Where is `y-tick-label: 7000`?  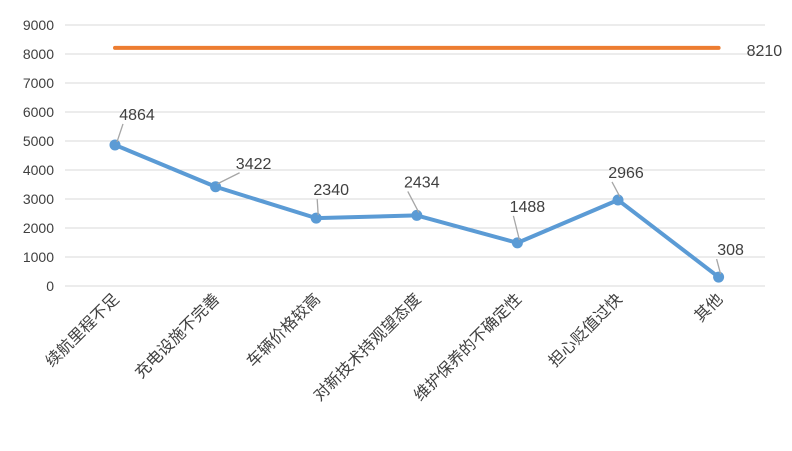
y-tick-label: 7000 is located at coordinates (38, 83).